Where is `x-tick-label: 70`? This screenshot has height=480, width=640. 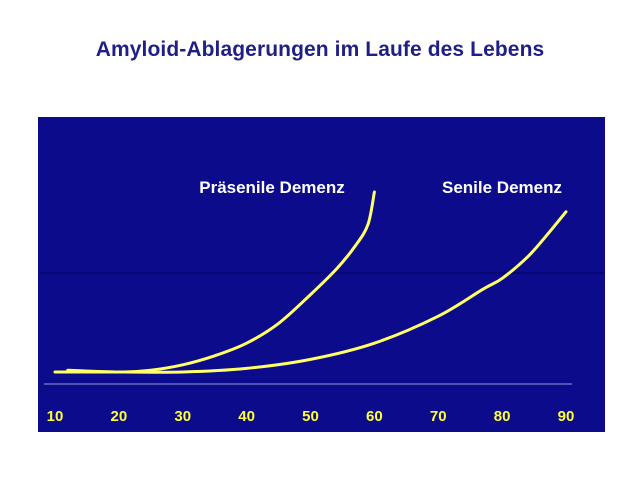 x-tick-label: 70 is located at coordinates (438, 416).